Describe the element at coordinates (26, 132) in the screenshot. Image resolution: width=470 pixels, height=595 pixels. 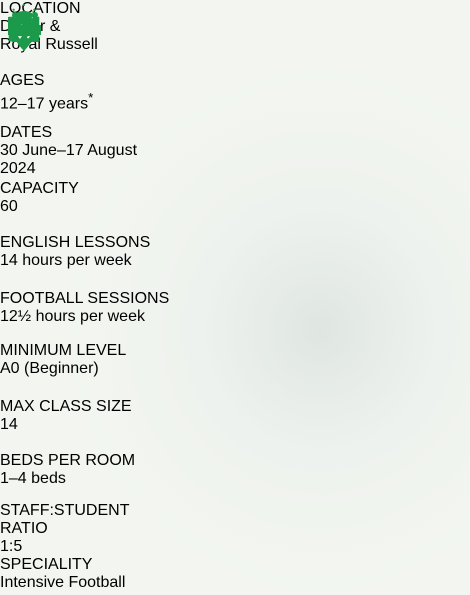
I see `row-label: DATES` at that location.